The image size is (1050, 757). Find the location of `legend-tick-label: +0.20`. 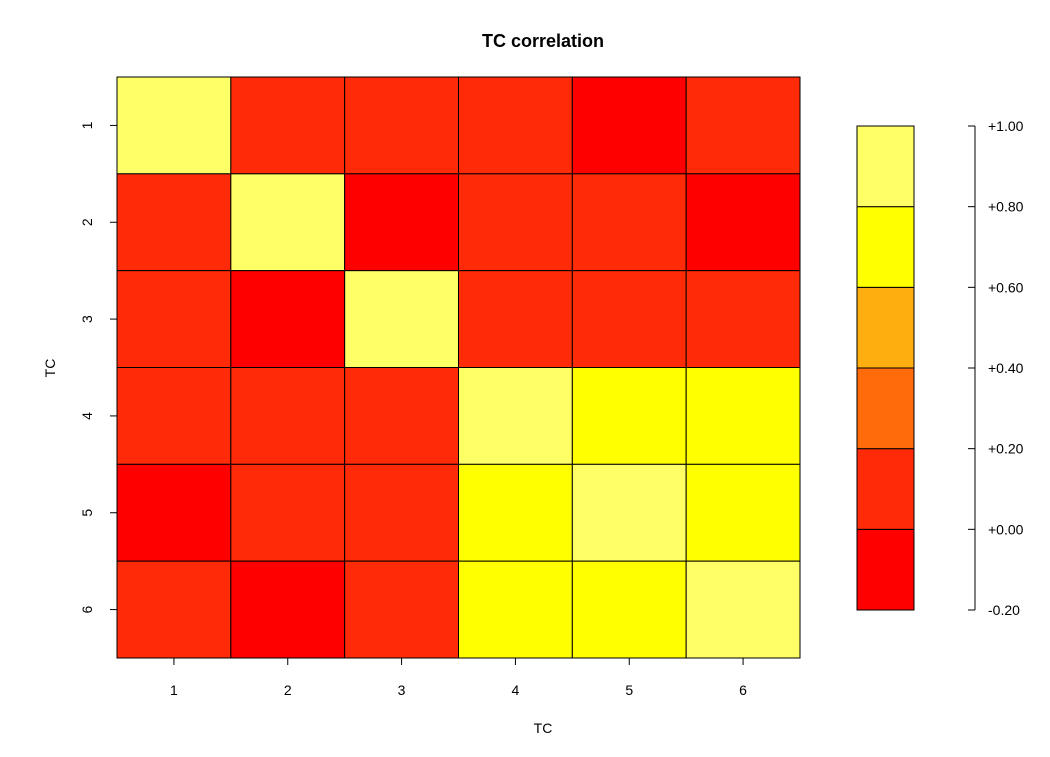

legend-tick-label: +0.20 is located at coordinates (1006, 449).